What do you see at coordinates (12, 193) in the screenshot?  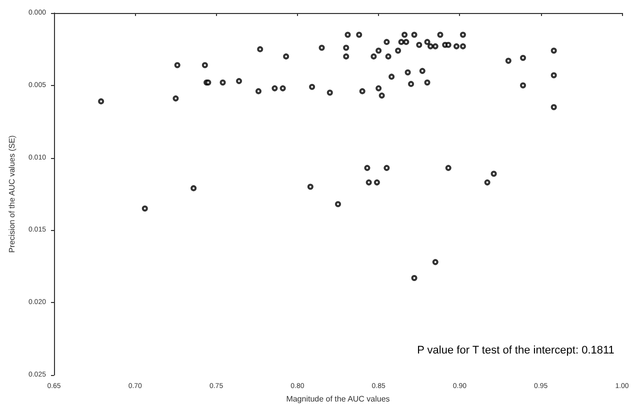 I see `y-axis-title: Precision of the AUC values (SE)` at bounding box center [12, 193].